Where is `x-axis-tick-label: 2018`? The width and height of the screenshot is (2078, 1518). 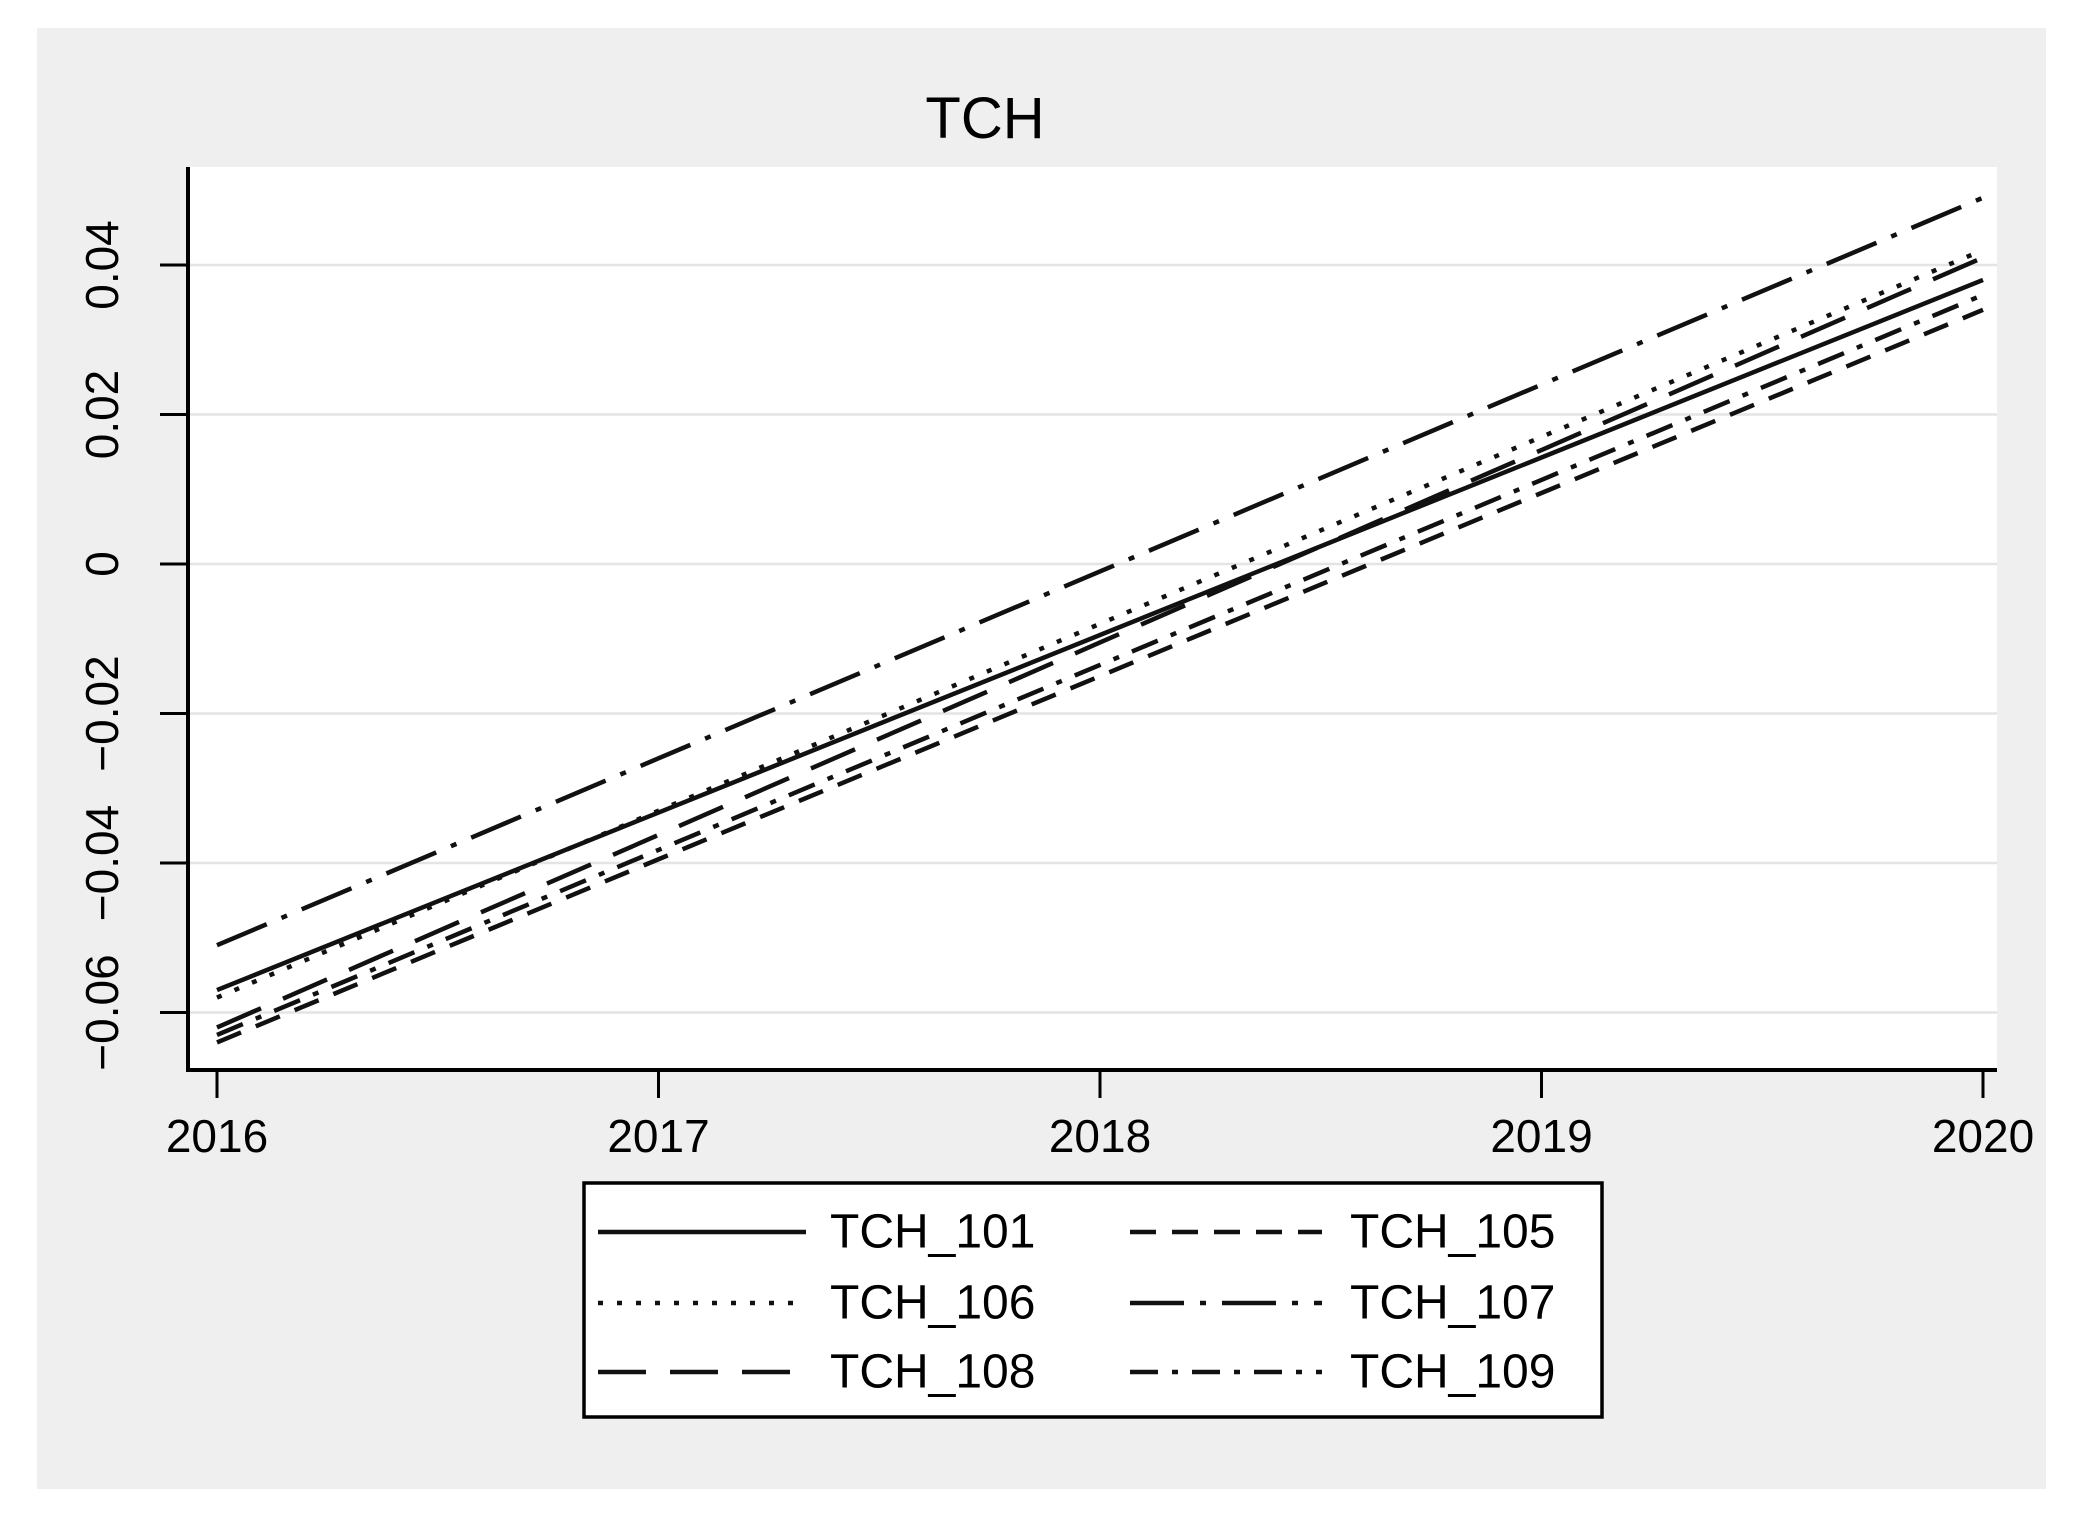 x-axis-tick-label: 2018 is located at coordinates (1100, 1136).